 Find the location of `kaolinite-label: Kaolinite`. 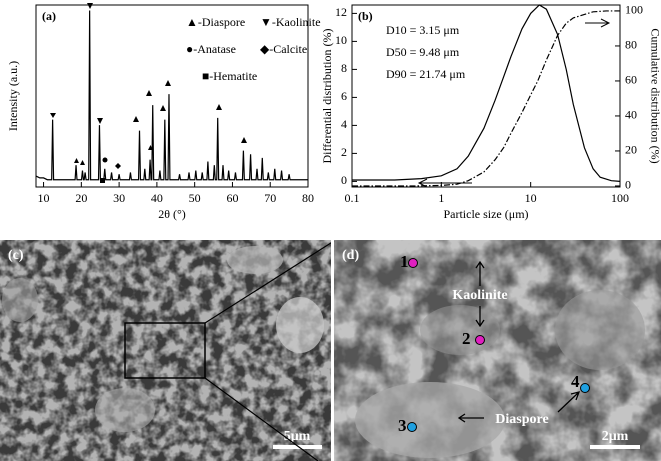

kaolinite-label: Kaolinite is located at coordinates (479, 295).